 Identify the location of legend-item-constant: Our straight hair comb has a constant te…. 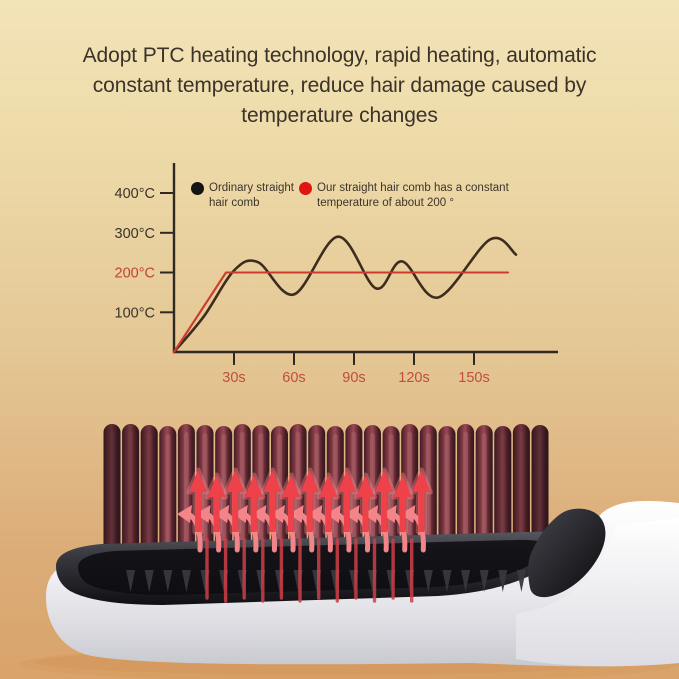
(420, 195).